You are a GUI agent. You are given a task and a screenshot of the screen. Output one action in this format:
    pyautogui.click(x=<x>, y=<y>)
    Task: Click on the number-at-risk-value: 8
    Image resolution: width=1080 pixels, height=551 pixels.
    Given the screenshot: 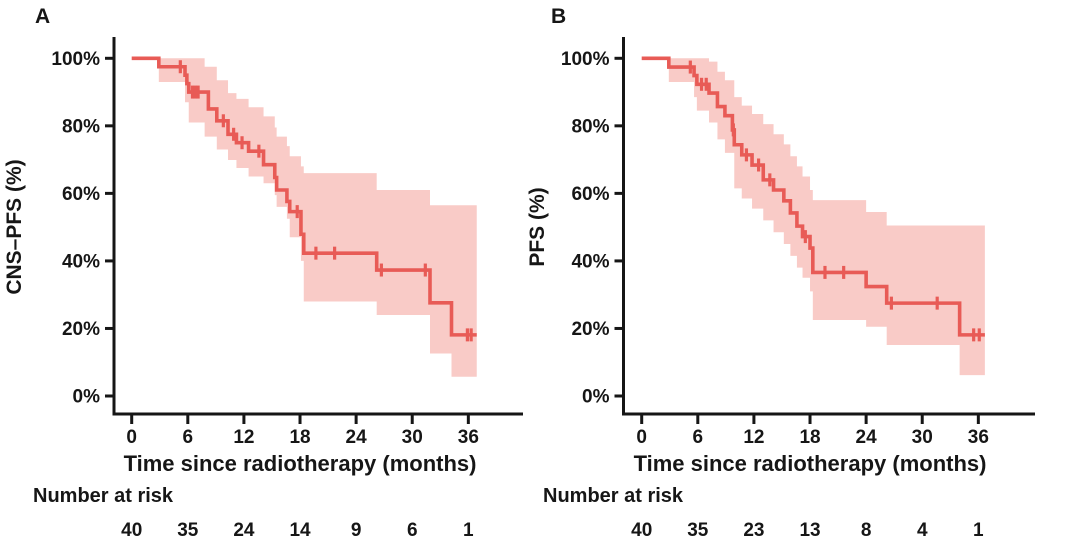 What is the action you would take?
    pyautogui.click(x=866, y=530)
    